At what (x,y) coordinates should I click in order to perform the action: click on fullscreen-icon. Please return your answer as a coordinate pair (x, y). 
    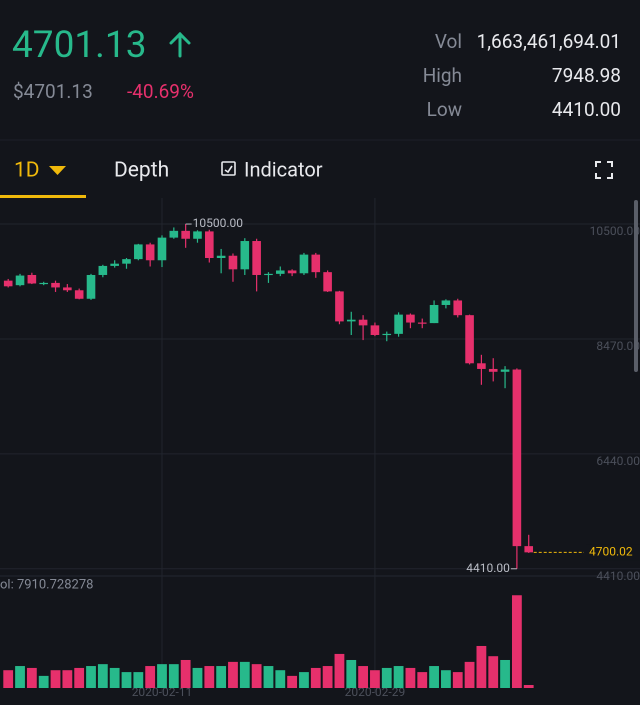
    Looking at the image, I should click on (604, 170).